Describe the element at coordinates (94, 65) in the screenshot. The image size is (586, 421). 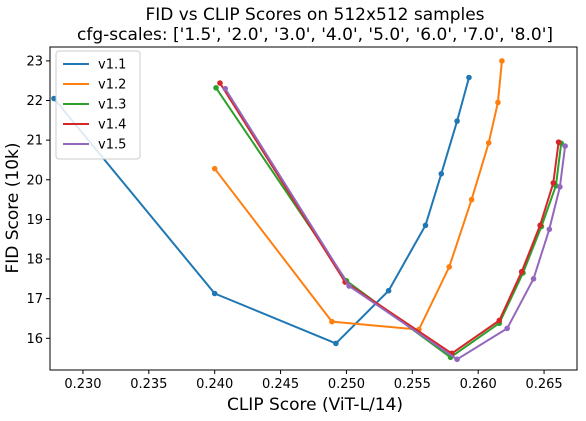
I see `legend-item-v1.1: v1.1` at that location.